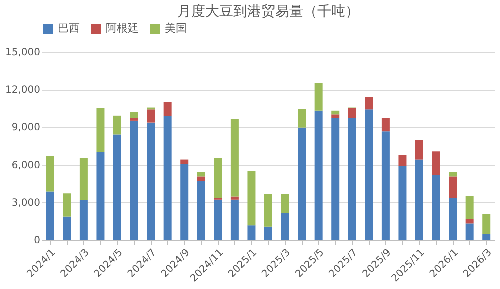 The height and width of the screenshot is (289, 500). What do you see at coordinates (23, 53) in the screenshot?
I see `y-tick-label: 15,000` at bounding box center [23, 53].